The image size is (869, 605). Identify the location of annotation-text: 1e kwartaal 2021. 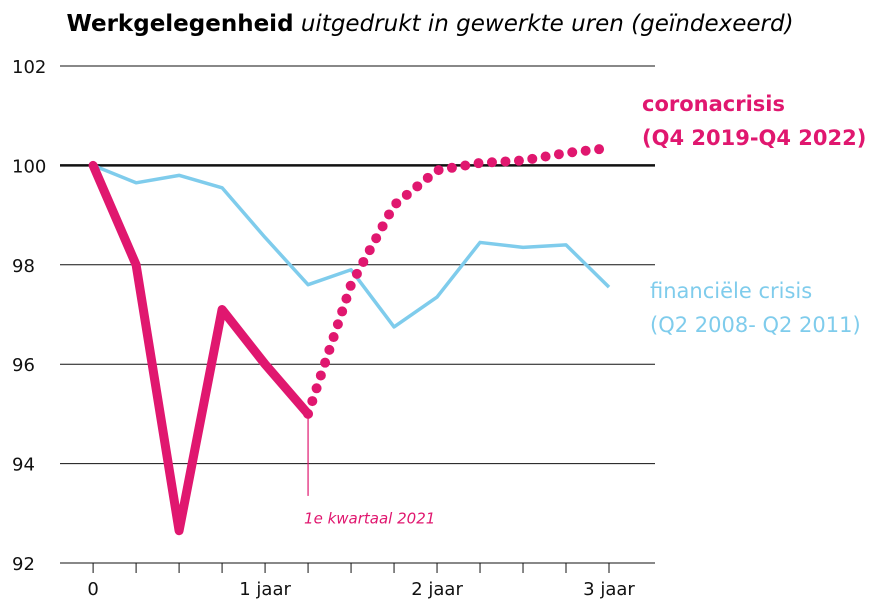
(369, 518).